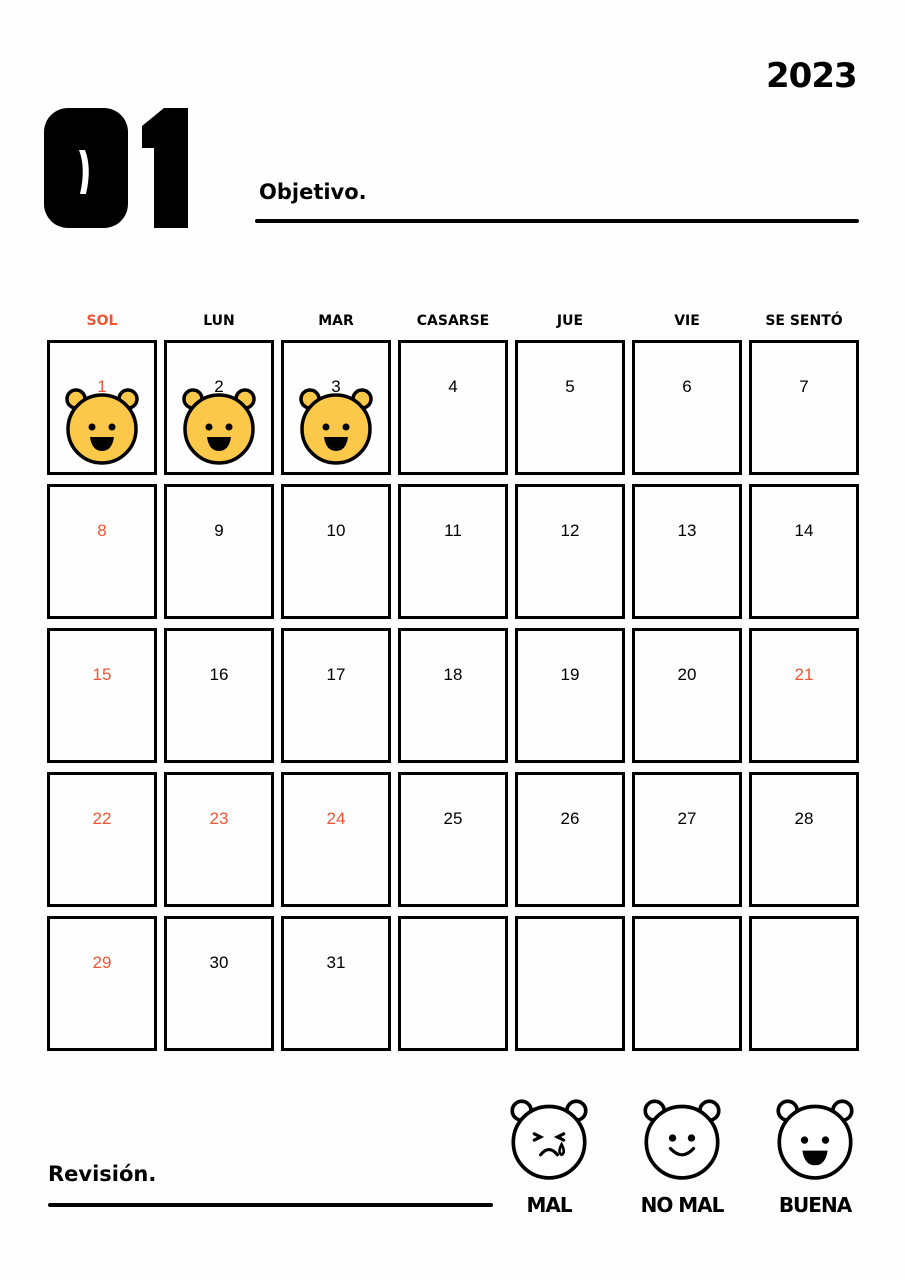 Image resolution: width=905 pixels, height=1280 pixels. I want to click on day-number: 1, so click(102, 386).